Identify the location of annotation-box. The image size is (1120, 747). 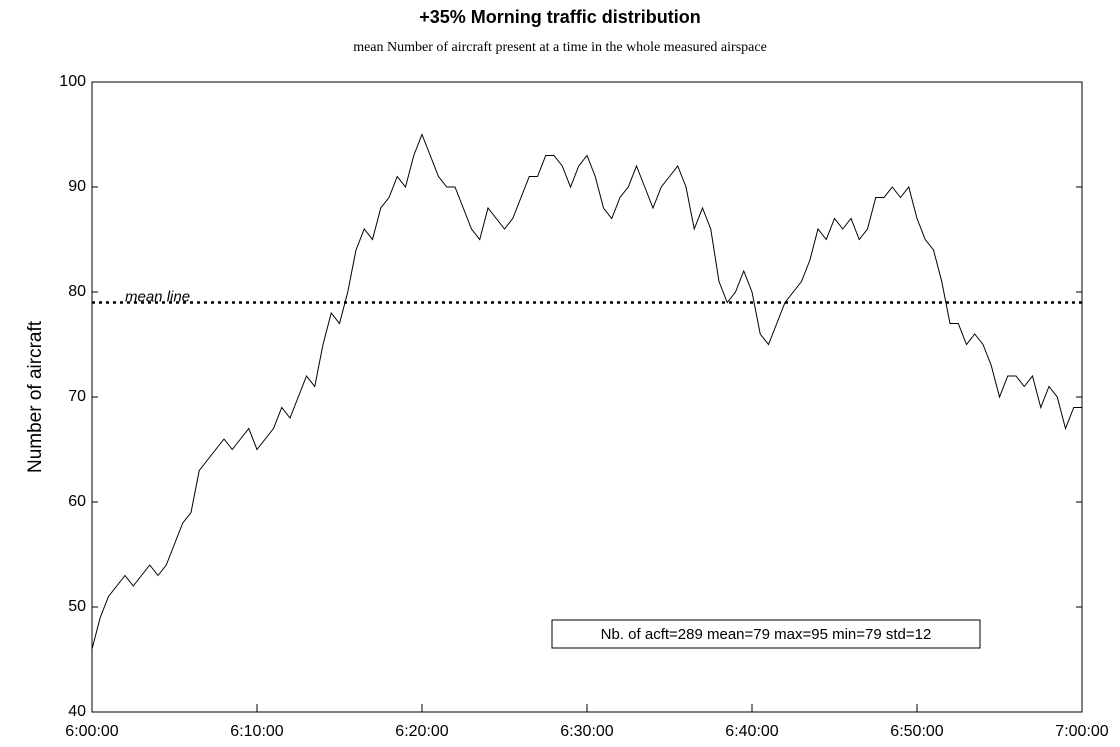
(766, 634).